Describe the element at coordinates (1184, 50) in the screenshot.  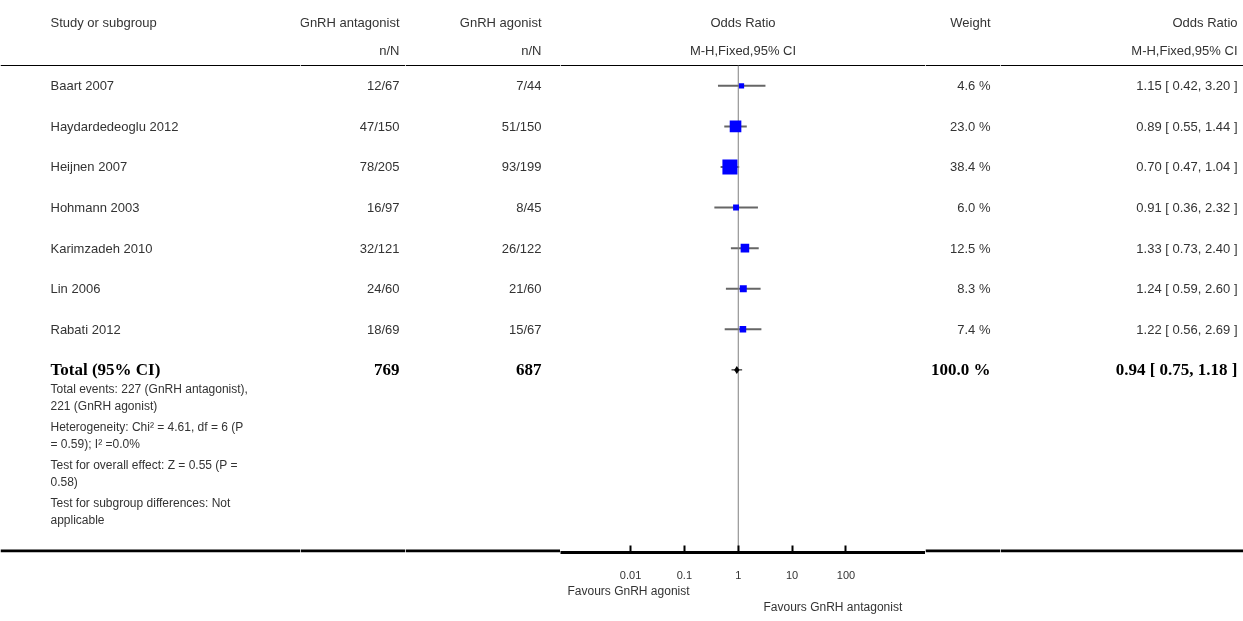
I see `text: M-H,Fixed,95% CI` at that location.